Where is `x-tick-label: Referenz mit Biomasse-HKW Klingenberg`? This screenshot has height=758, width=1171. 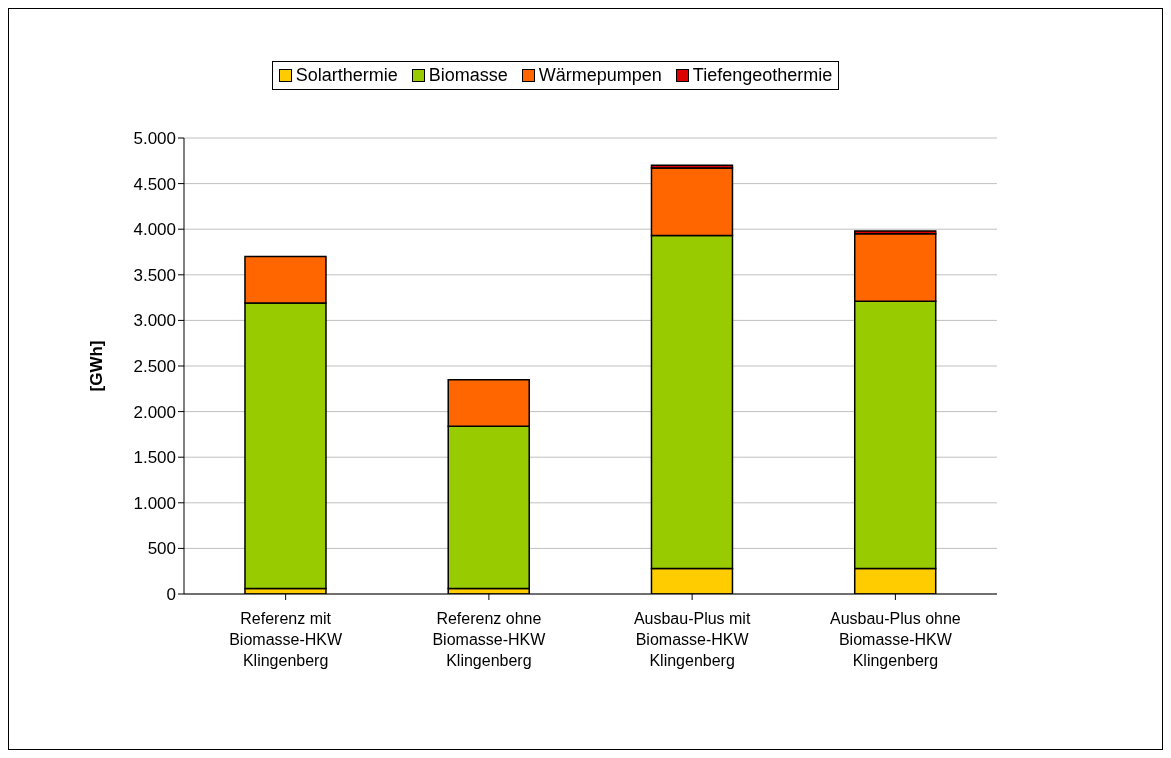 x-tick-label: Referenz mit Biomasse-HKW Klingenberg is located at coordinates (286, 639).